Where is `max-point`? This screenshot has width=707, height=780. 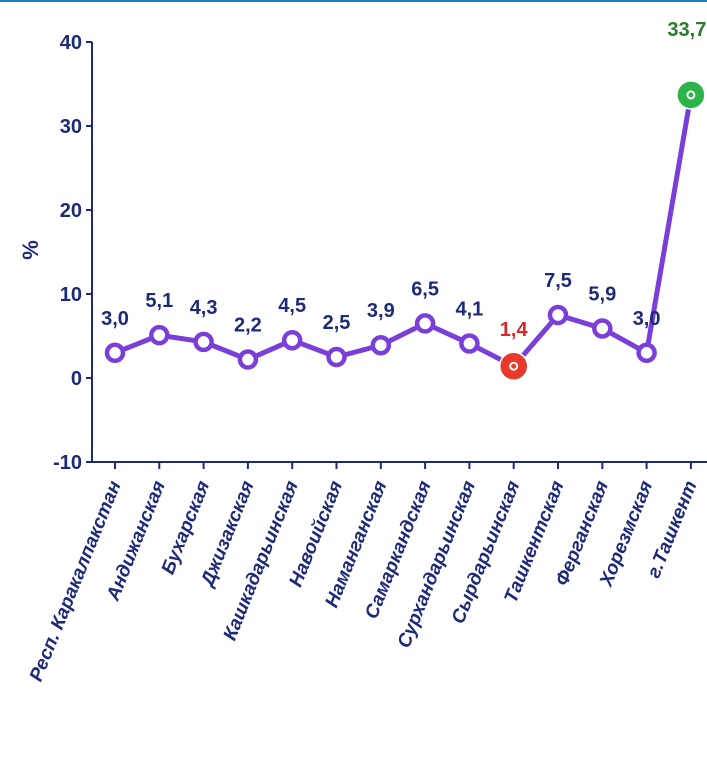
max-point is located at coordinates (691, 95).